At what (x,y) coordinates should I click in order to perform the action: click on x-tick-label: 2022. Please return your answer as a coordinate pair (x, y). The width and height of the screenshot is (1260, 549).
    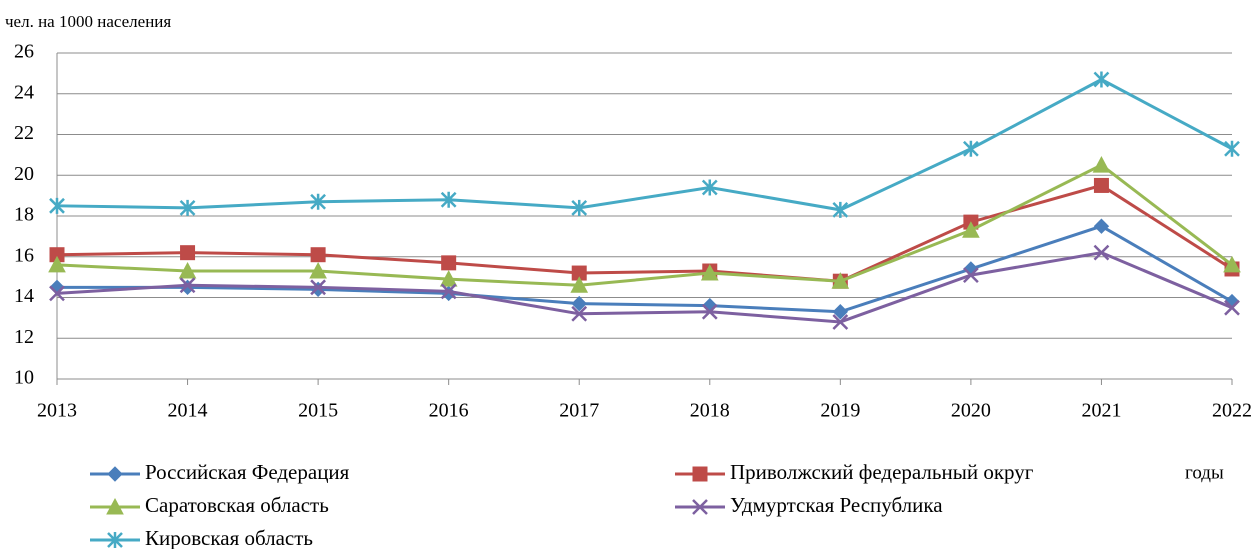
    Looking at the image, I should click on (1232, 411).